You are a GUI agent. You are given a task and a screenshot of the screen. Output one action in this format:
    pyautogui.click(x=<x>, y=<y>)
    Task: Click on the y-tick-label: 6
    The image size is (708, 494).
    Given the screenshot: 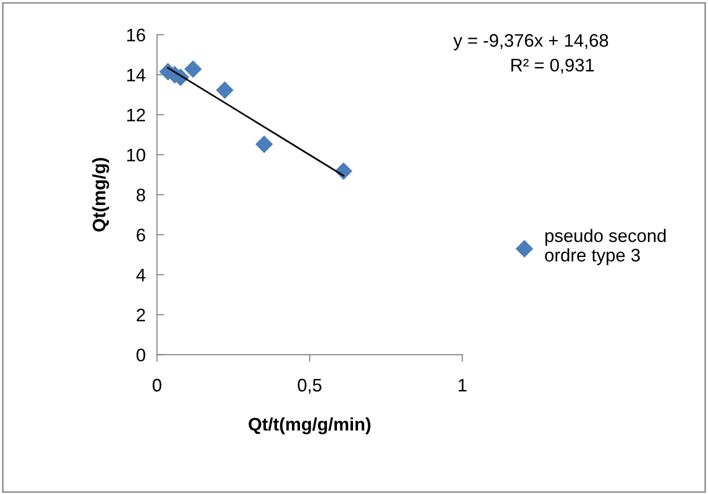 What is the action you would take?
    pyautogui.click(x=141, y=235)
    